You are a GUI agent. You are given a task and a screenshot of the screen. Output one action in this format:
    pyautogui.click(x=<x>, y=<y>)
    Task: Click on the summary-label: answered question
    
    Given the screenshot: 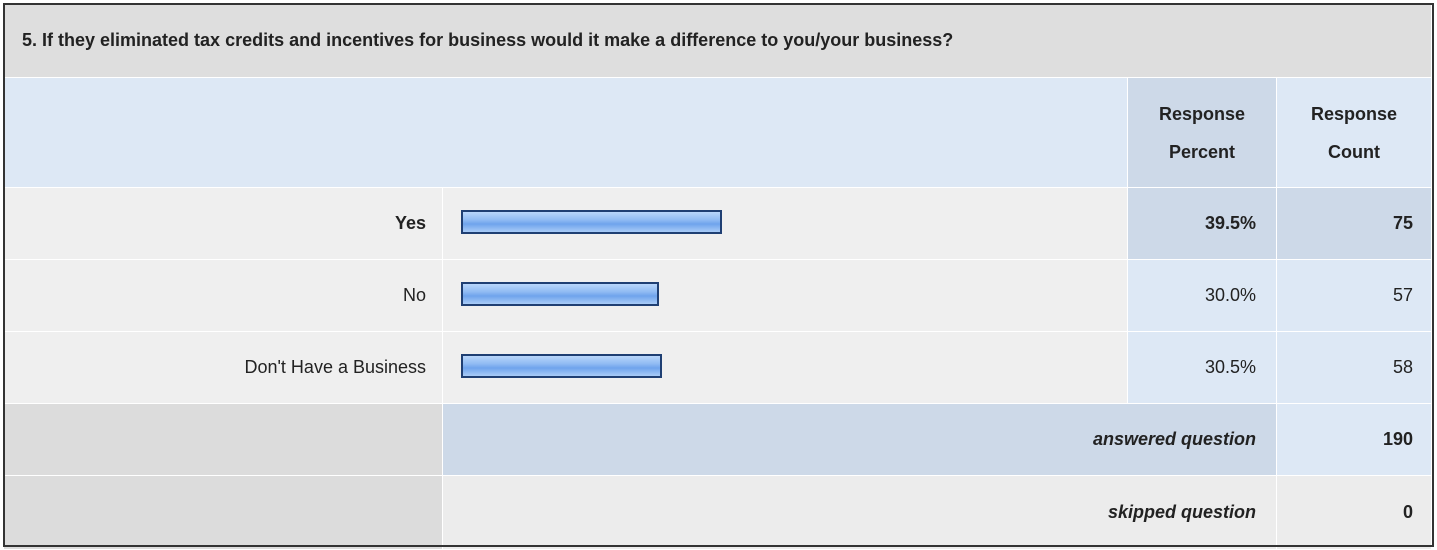 What is the action you would take?
    pyautogui.click(x=860, y=440)
    